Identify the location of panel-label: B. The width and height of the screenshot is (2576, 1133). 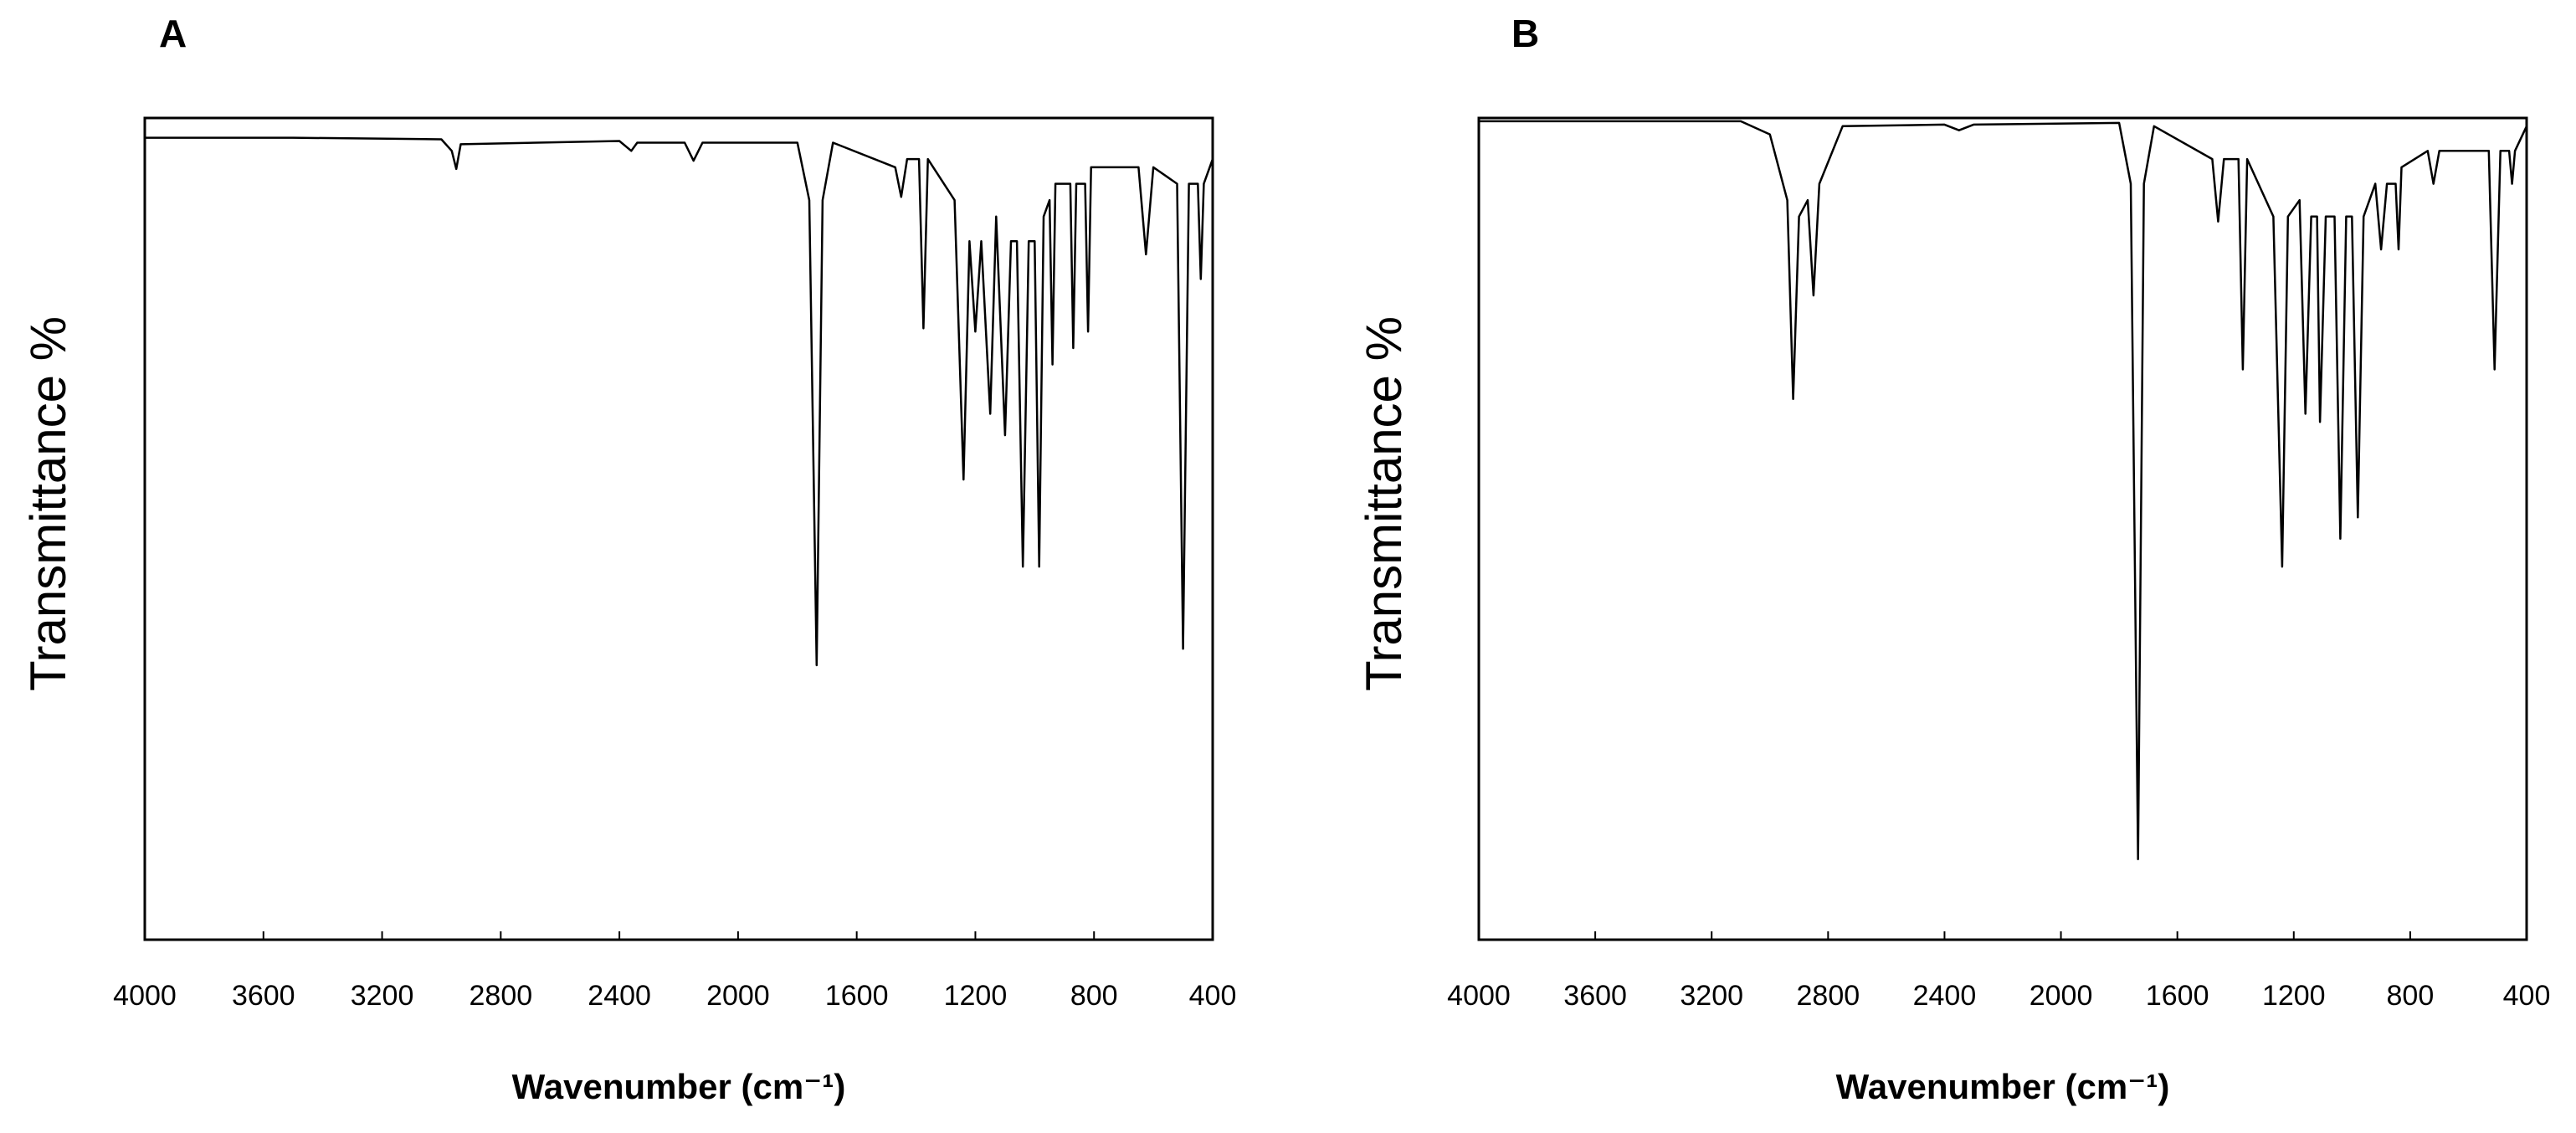
(1525, 33).